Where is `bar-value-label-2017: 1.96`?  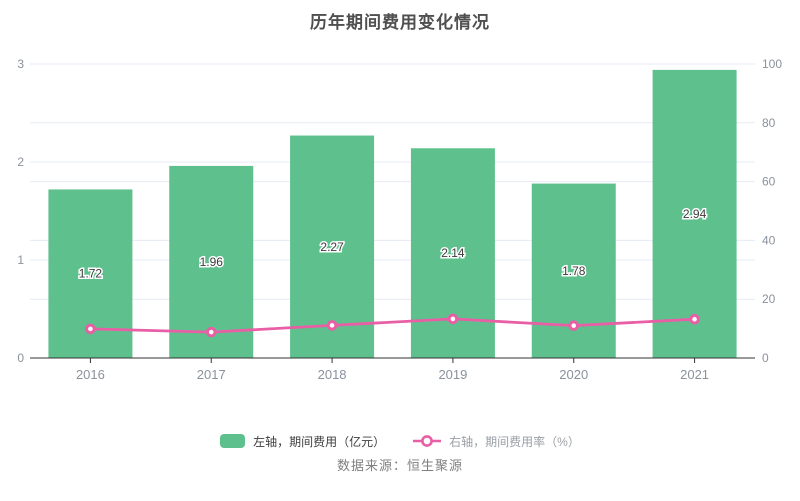 bar-value-label-2017: 1.96 is located at coordinates (212, 262).